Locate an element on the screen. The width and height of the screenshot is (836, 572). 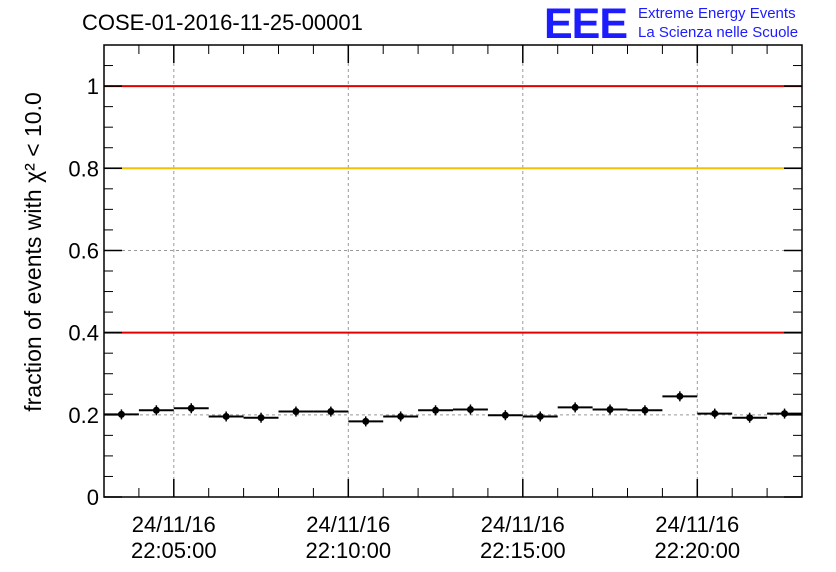
logo-text-line1: Extreme Energy Events is located at coordinates (717, 13).